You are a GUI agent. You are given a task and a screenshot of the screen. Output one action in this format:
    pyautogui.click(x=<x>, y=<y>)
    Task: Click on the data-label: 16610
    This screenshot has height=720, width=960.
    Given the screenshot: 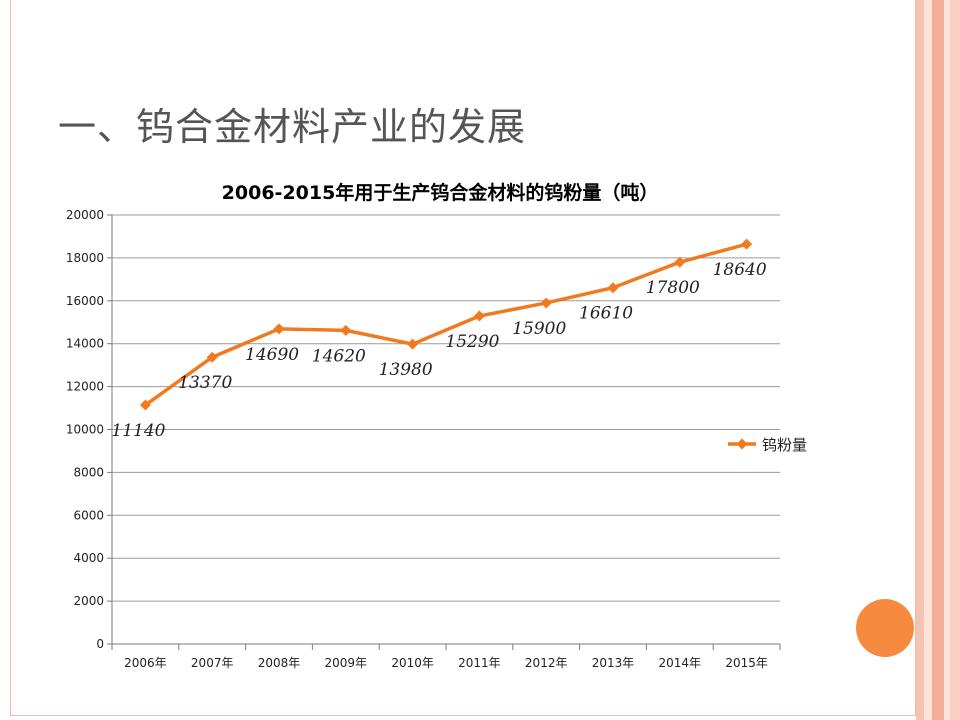 What is the action you would take?
    pyautogui.click(x=606, y=314)
    